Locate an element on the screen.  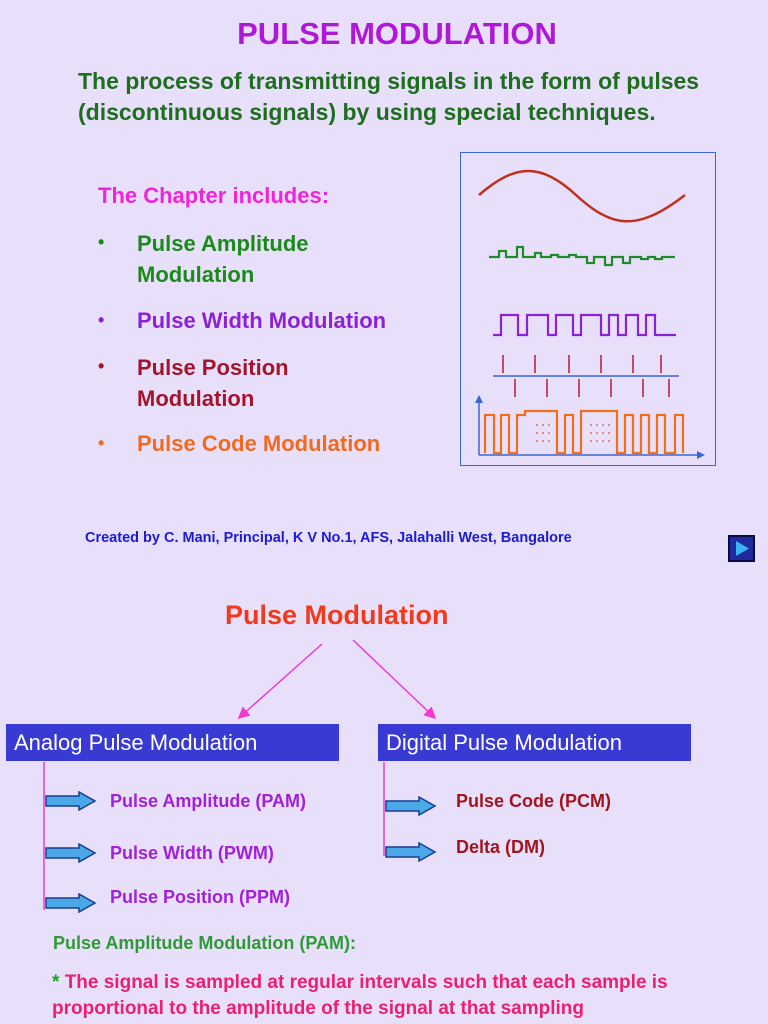
pam-section-heading: Pulse Amplitude Modulation (PAM): is located at coordinates (204, 943).